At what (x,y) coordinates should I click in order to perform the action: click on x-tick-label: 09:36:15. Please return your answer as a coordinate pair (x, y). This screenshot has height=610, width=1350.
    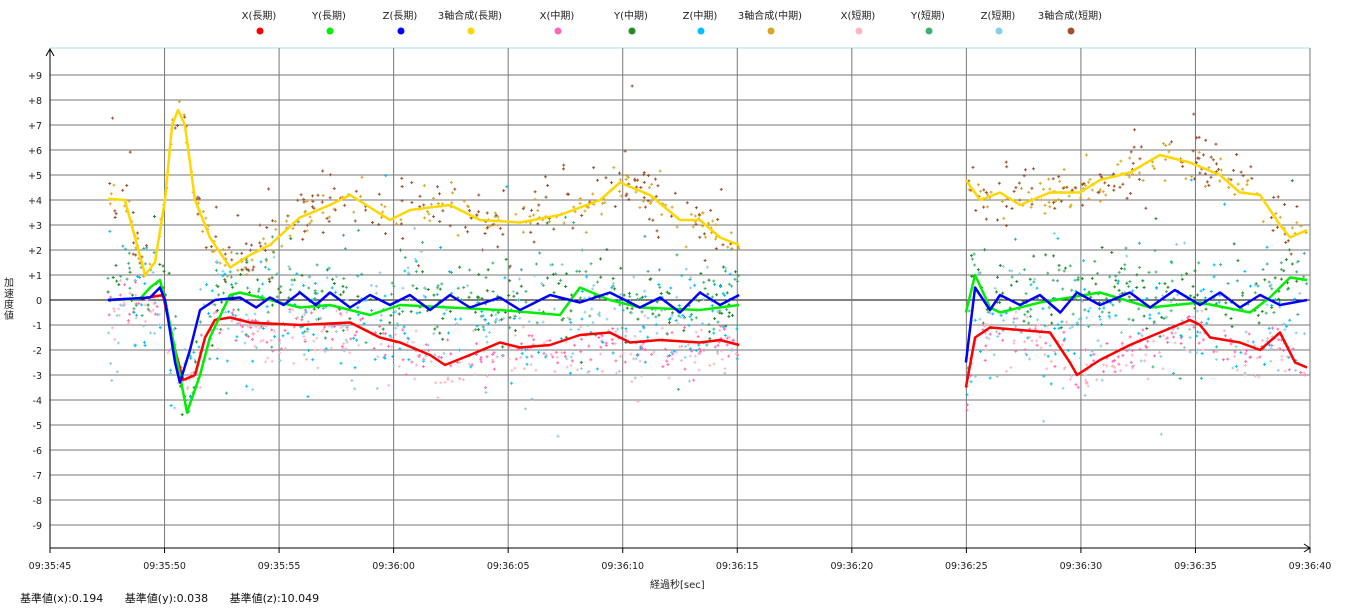
    Looking at the image, I should click on (737, 566).